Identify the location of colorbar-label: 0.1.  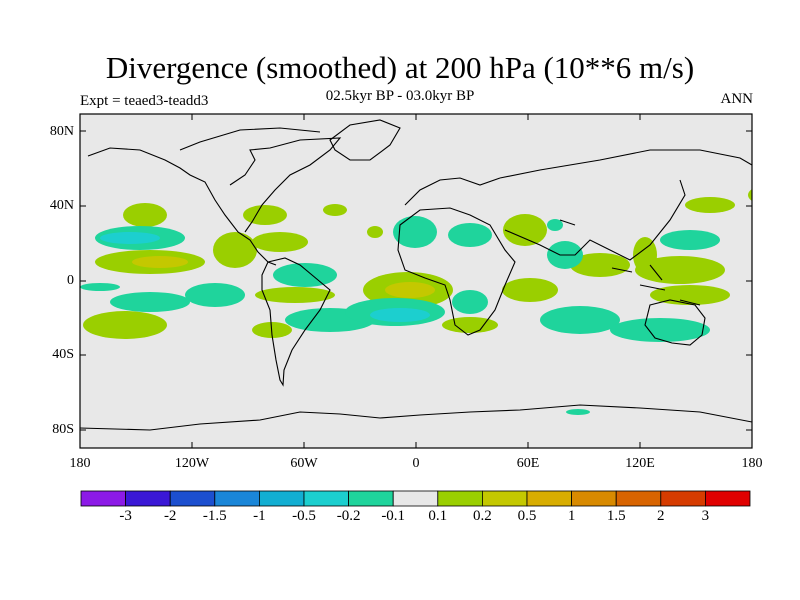
(438, 516).